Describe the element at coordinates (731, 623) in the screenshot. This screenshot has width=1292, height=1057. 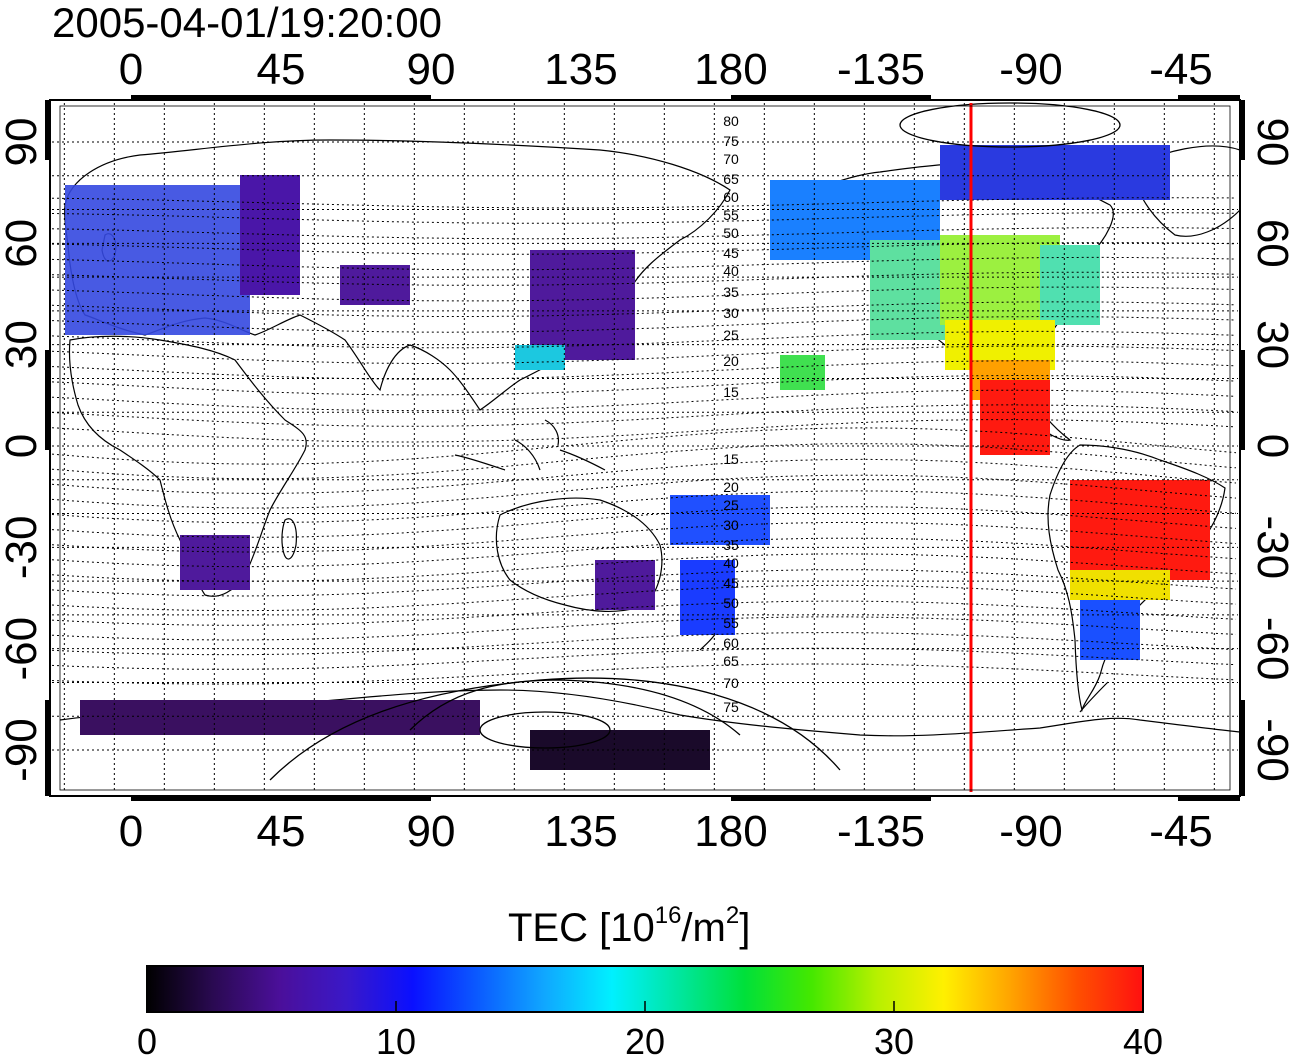
I see `mag-label-south: 55` at that location.